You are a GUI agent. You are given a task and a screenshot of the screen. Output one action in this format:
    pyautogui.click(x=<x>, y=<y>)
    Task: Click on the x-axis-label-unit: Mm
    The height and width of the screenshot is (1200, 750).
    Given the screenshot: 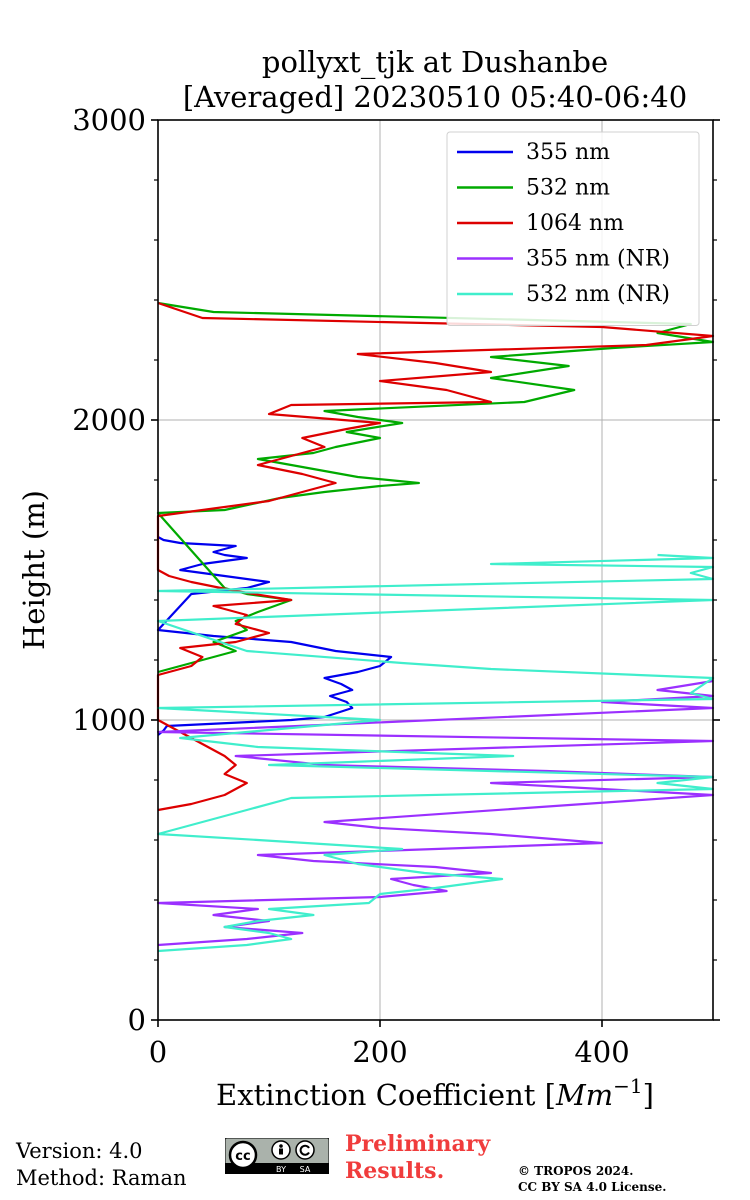 What is the action you would take?
    pyautogui.click(x=584, y=1095)
    